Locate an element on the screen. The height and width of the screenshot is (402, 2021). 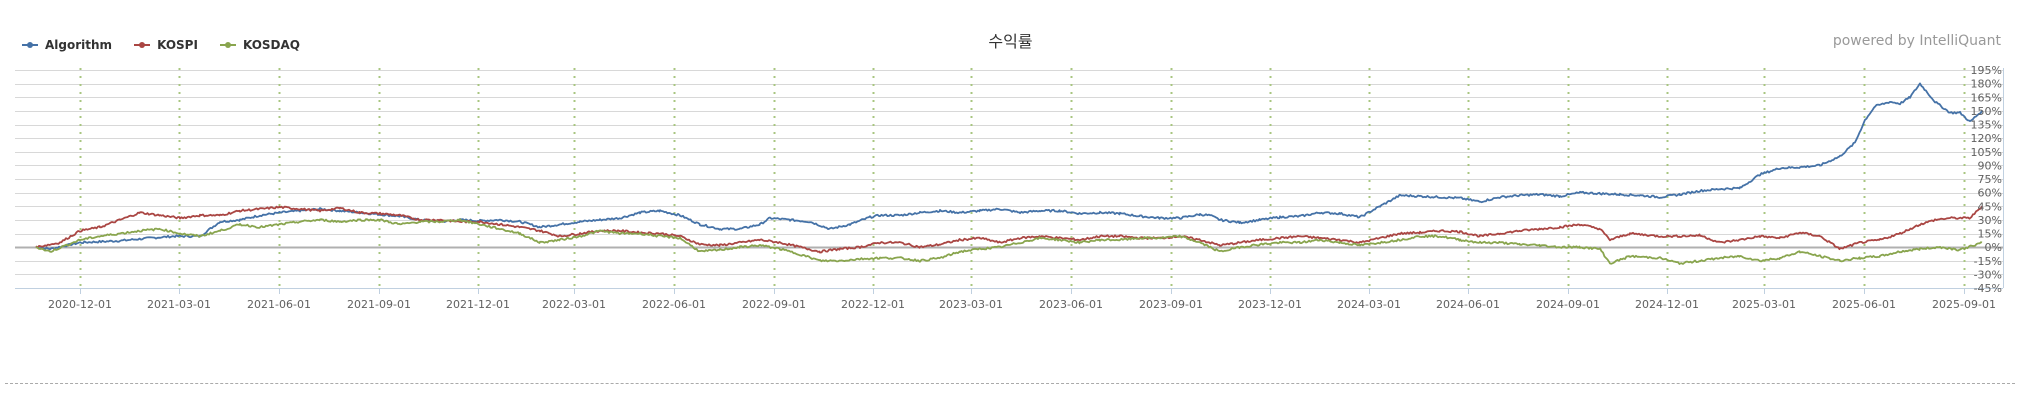
y-tick-label: 60% is located at coordinates (1990, 193).